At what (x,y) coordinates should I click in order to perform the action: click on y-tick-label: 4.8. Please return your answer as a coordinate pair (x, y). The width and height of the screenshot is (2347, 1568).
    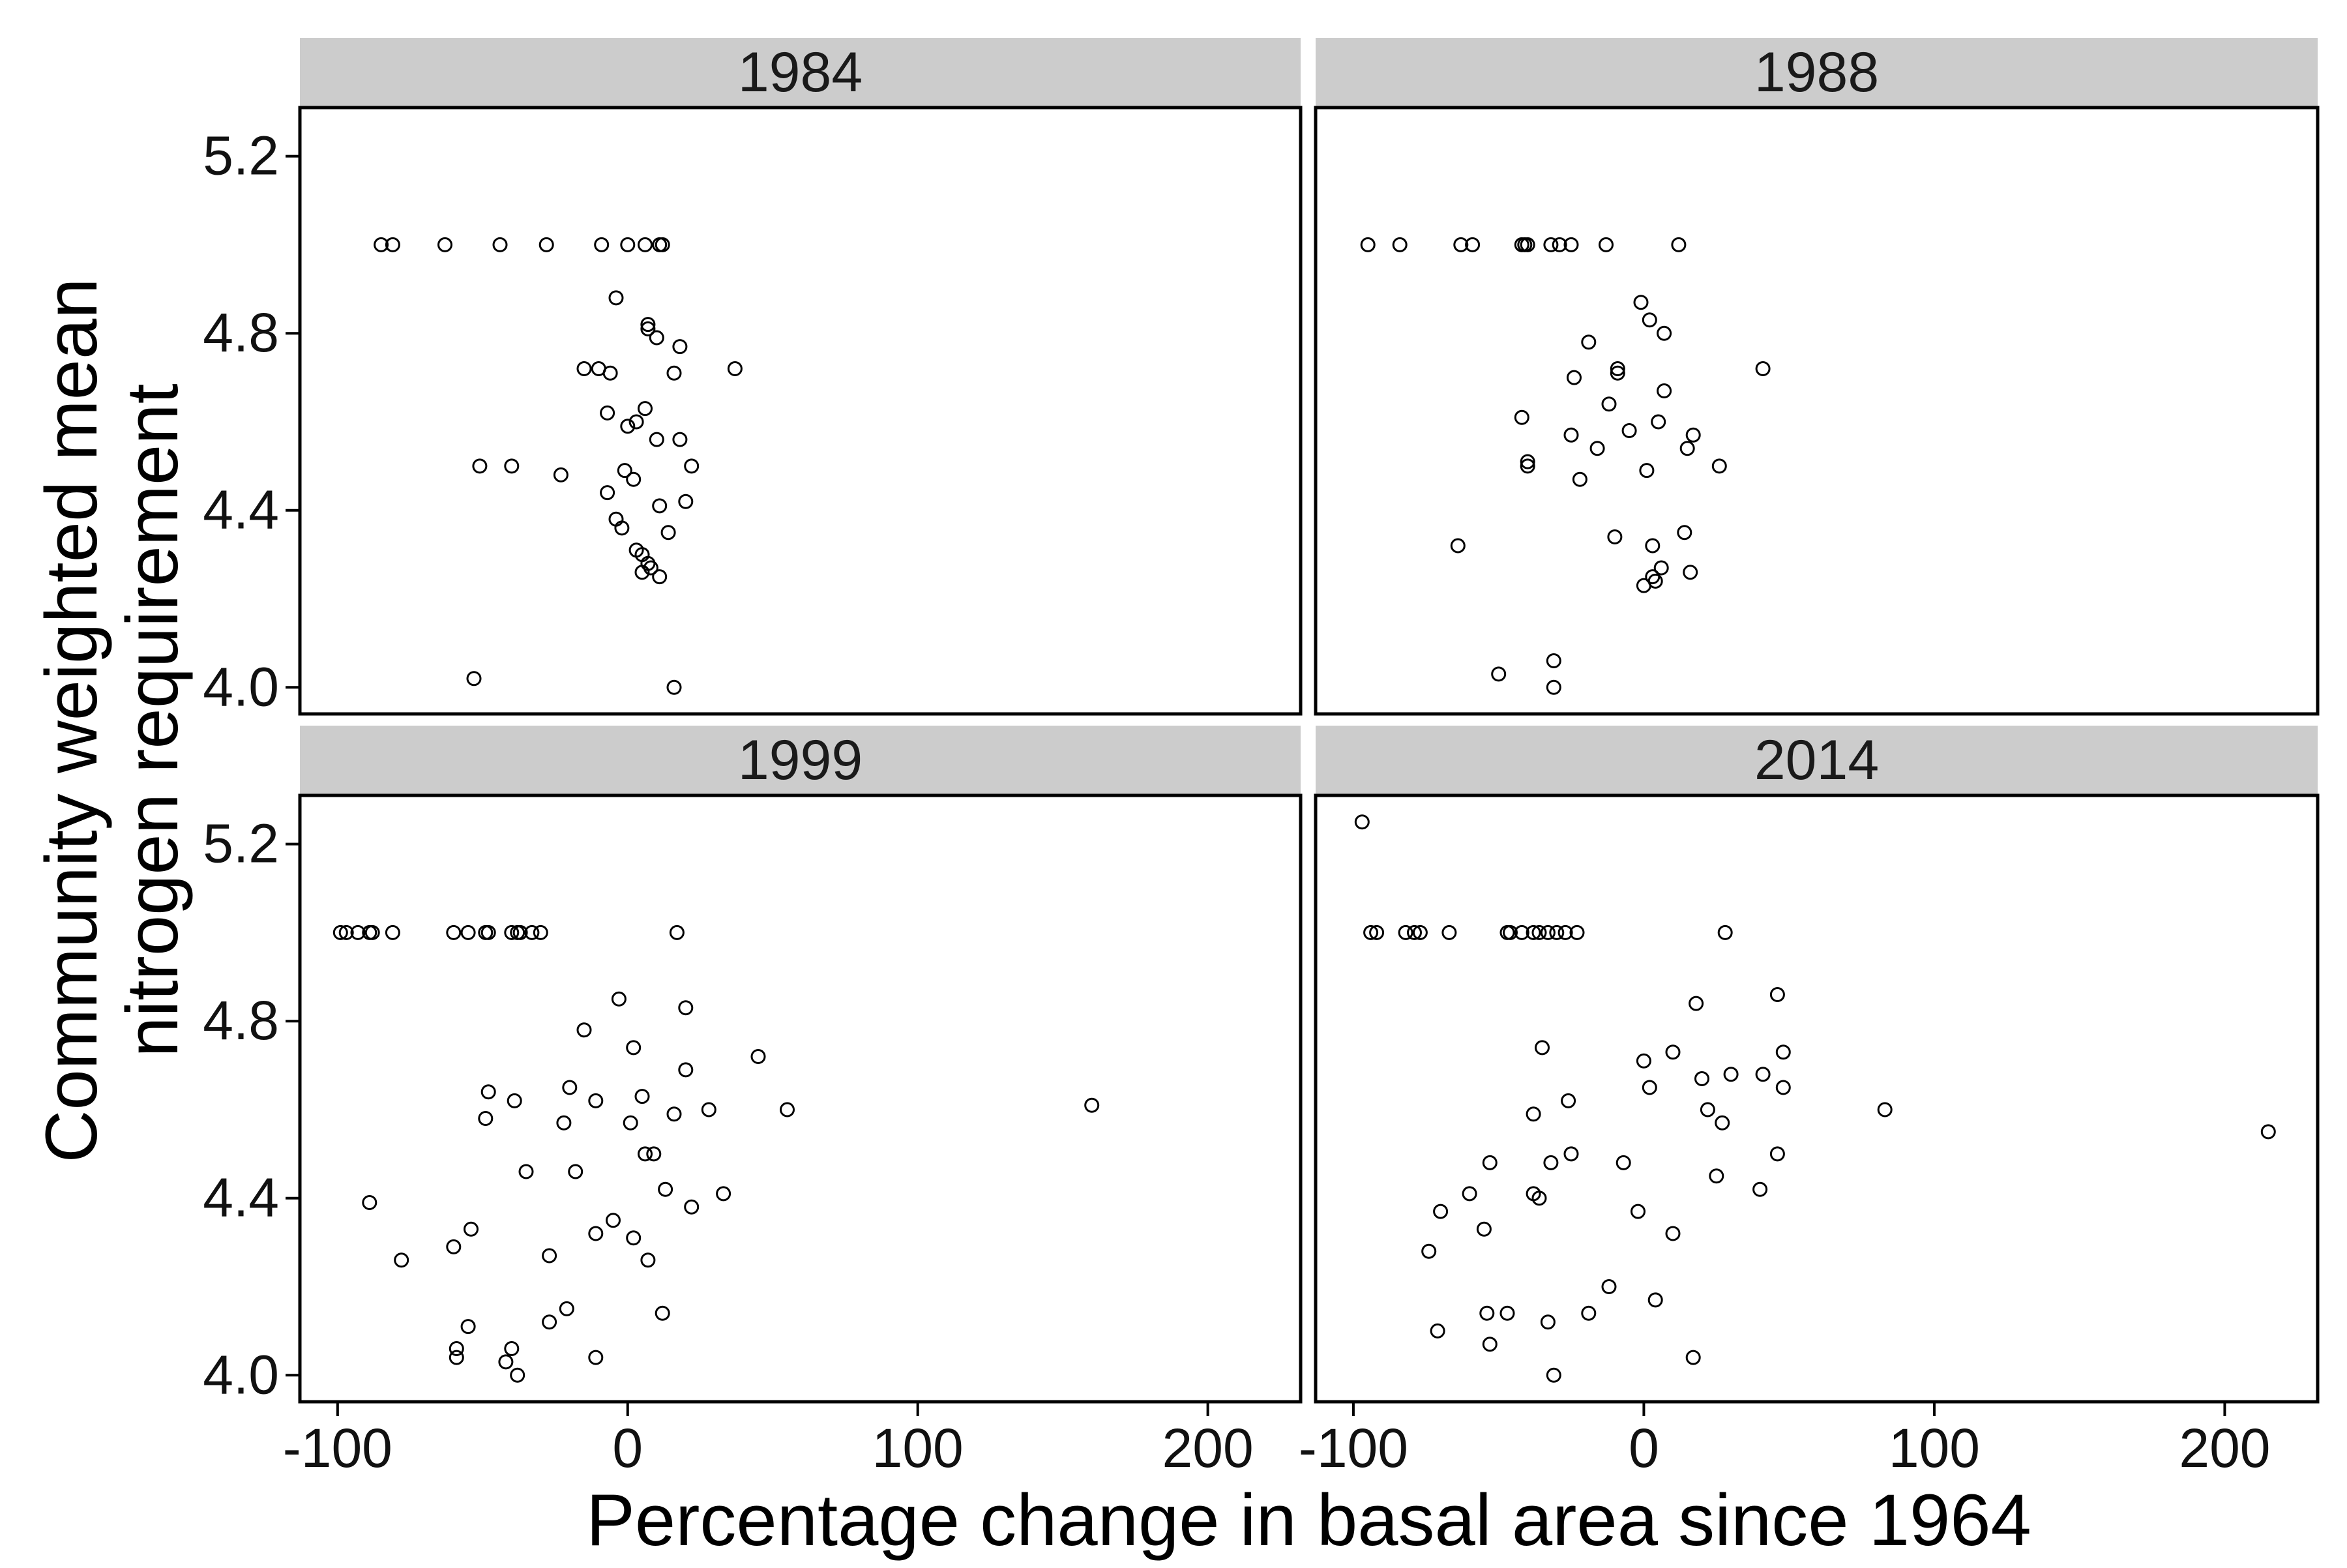
    Looking at the image, I should click on (241, 333).